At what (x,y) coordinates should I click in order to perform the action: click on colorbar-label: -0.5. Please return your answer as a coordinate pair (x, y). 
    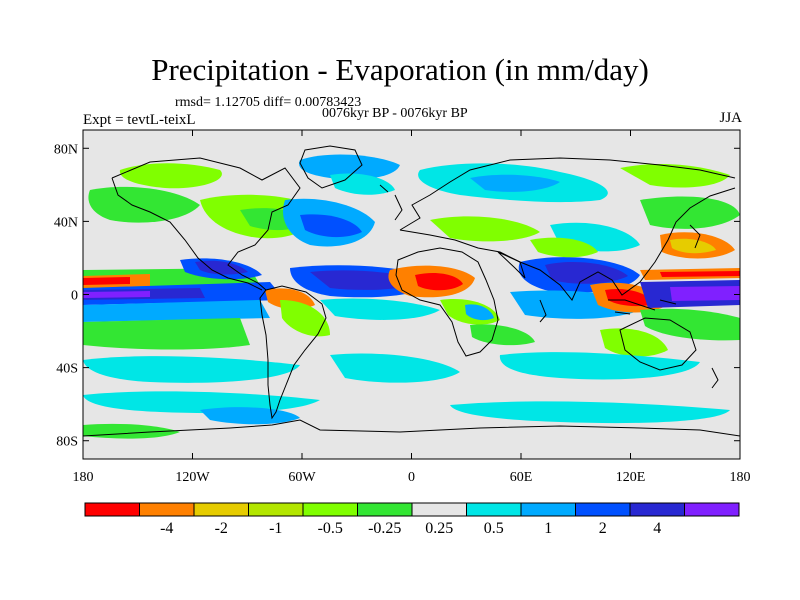
    Looking at the image, I should click on (330, 528).